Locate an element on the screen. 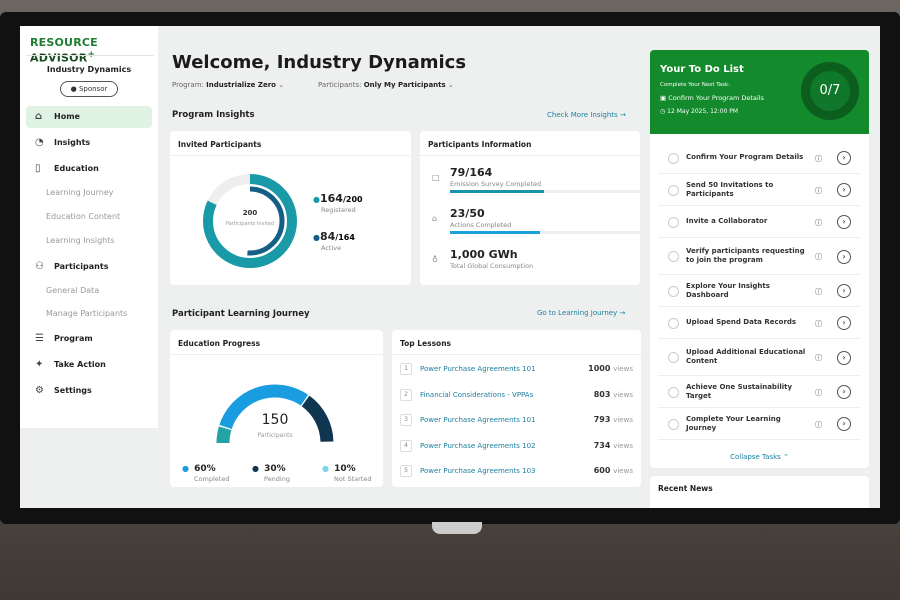 This screenshot has height=600, width=900. todo-item: Send 50 Invitations to Participants ⓘ › is located at coordinates (759, 190).